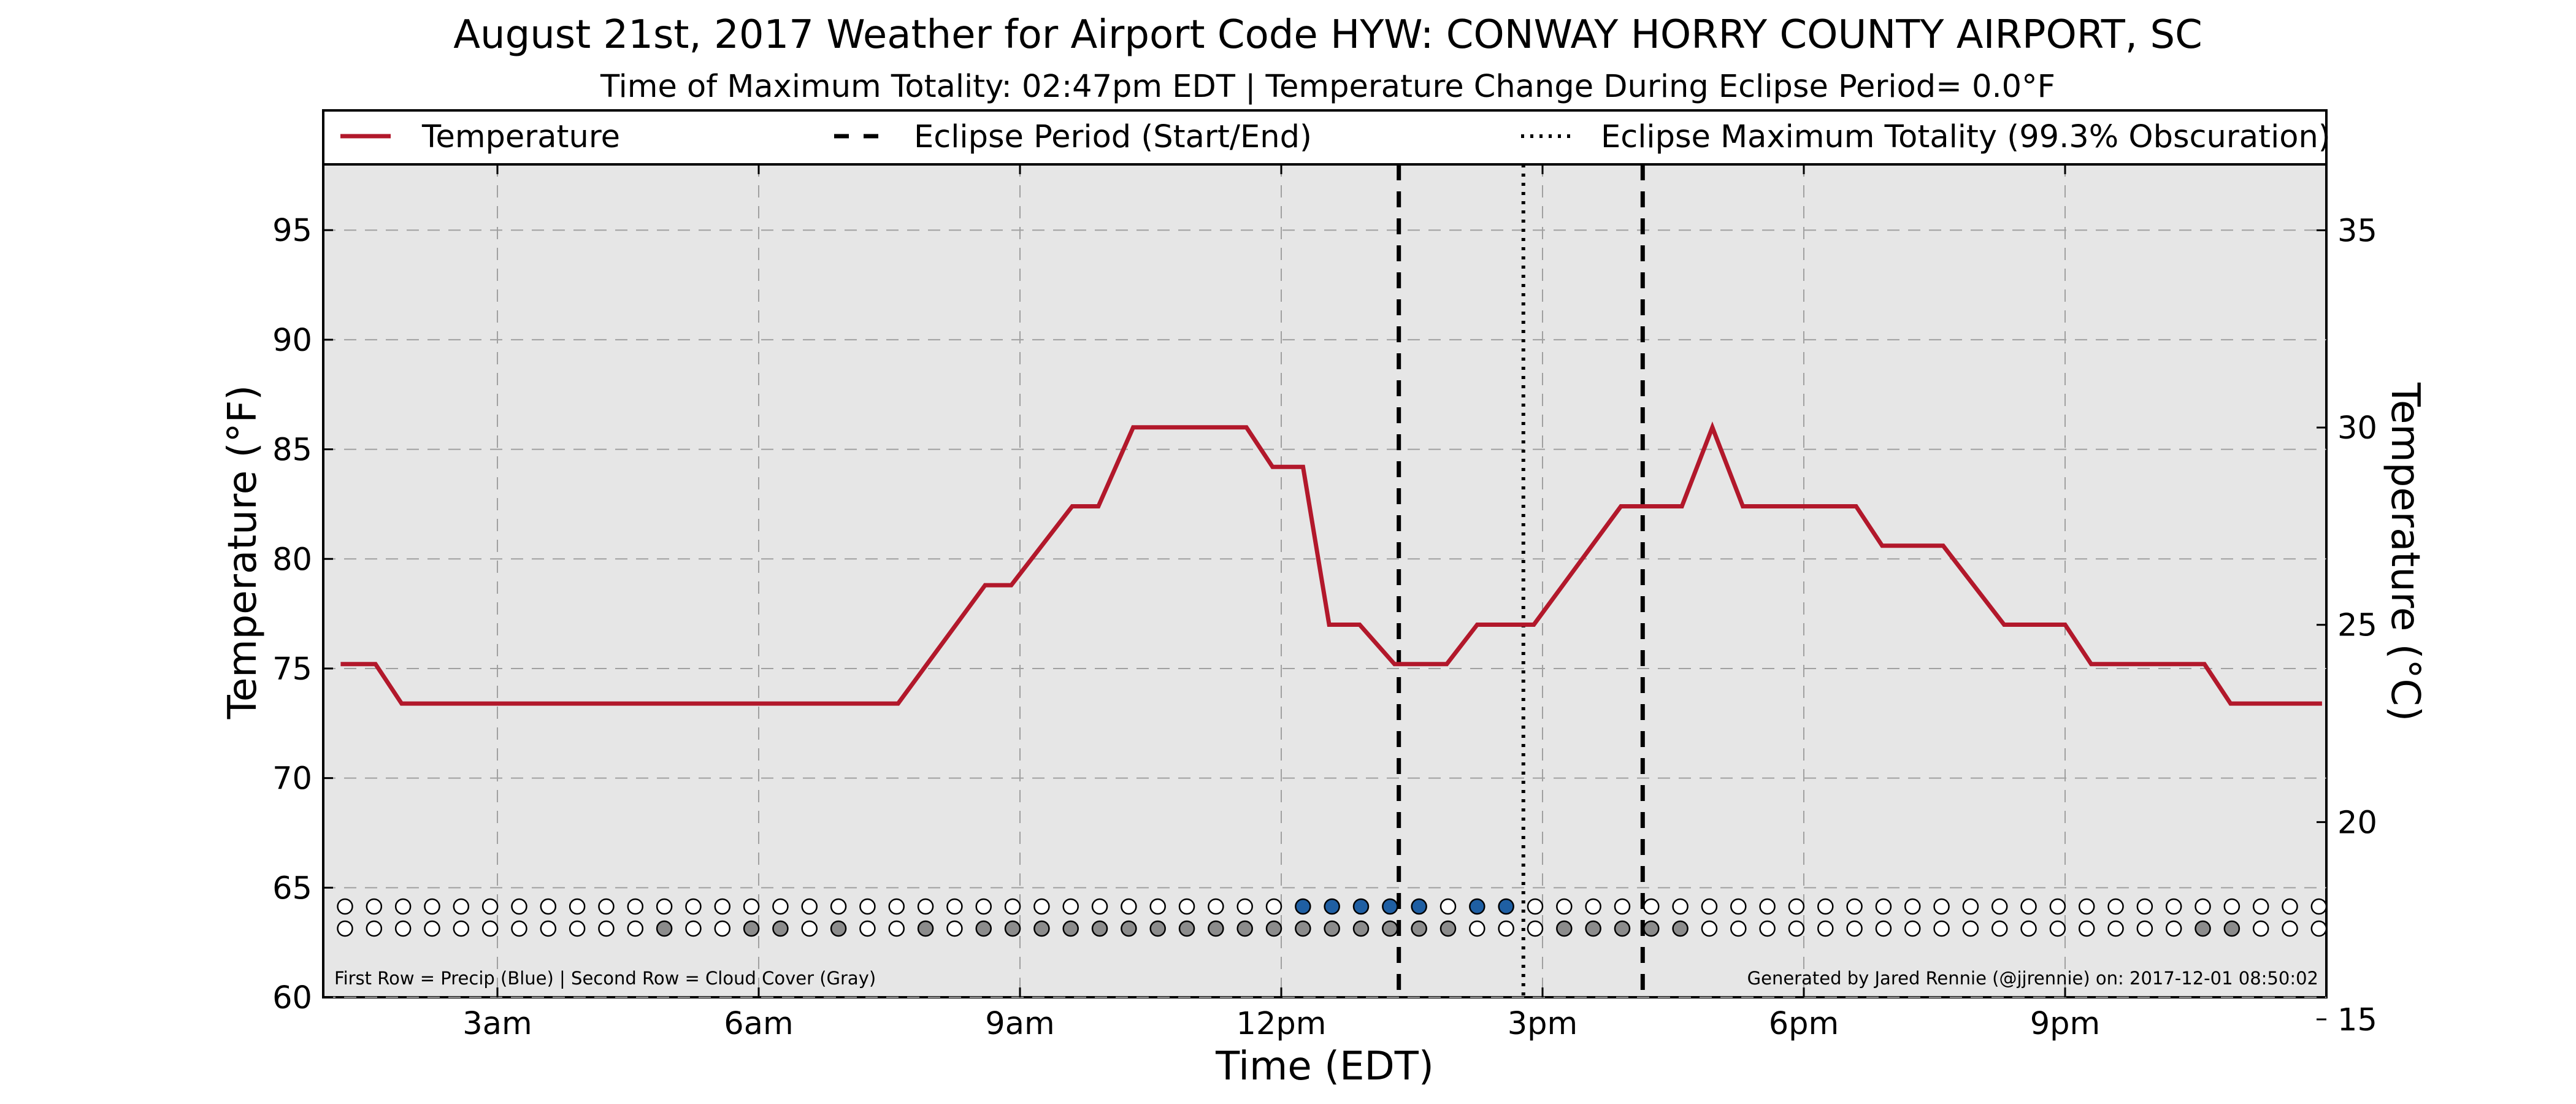 The image size is (2576, 1104). I want to click on legend-label-eclipse-period: Eclipse Period (Start/End), so click(1113, 137).